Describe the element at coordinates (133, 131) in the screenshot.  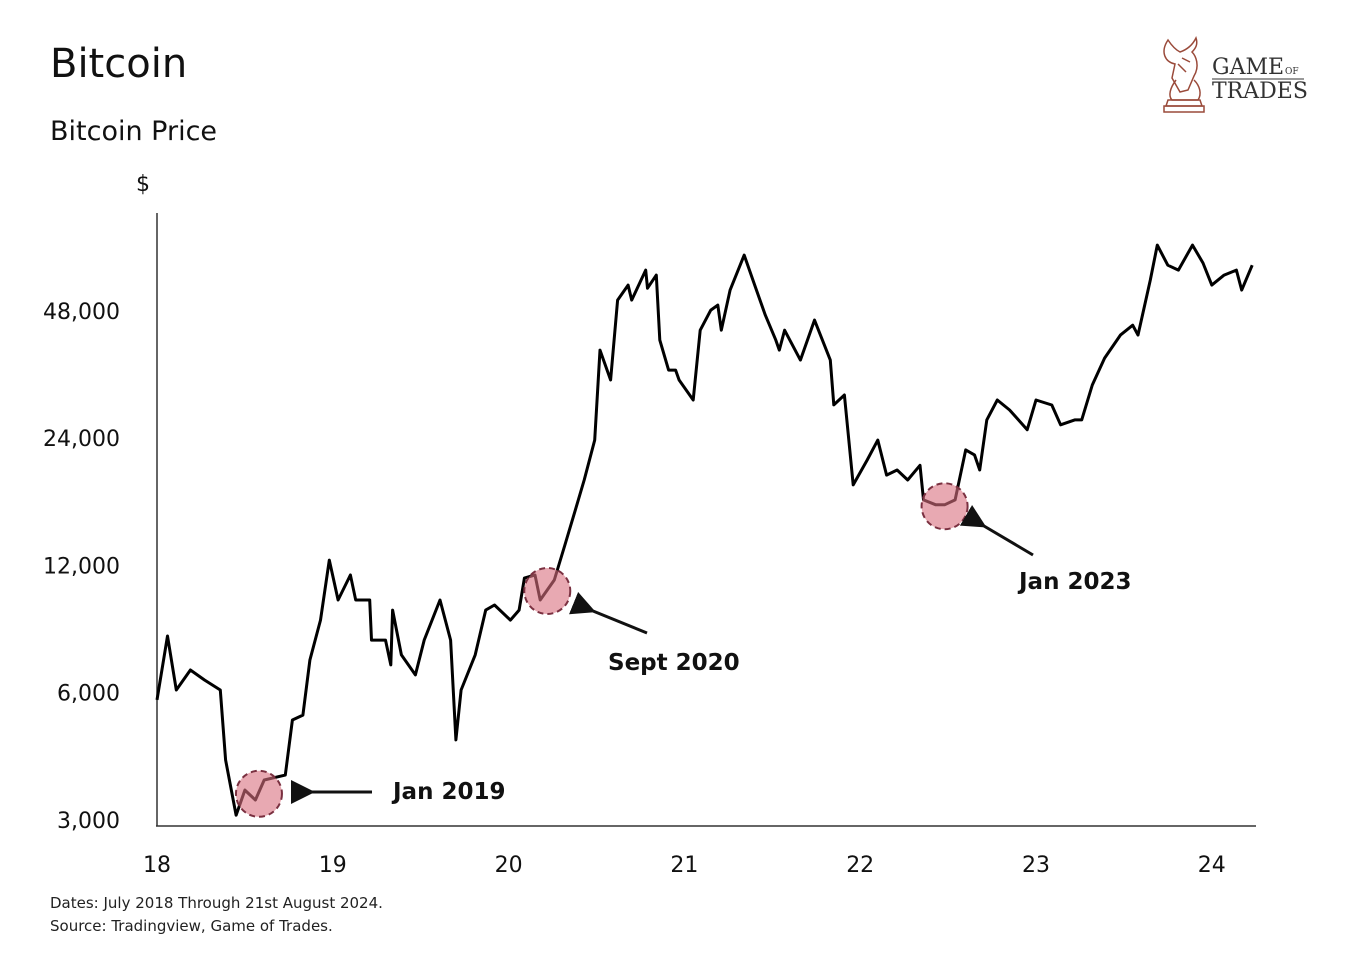
I see `chart-subtitle: Bitcoin Price` at that location.